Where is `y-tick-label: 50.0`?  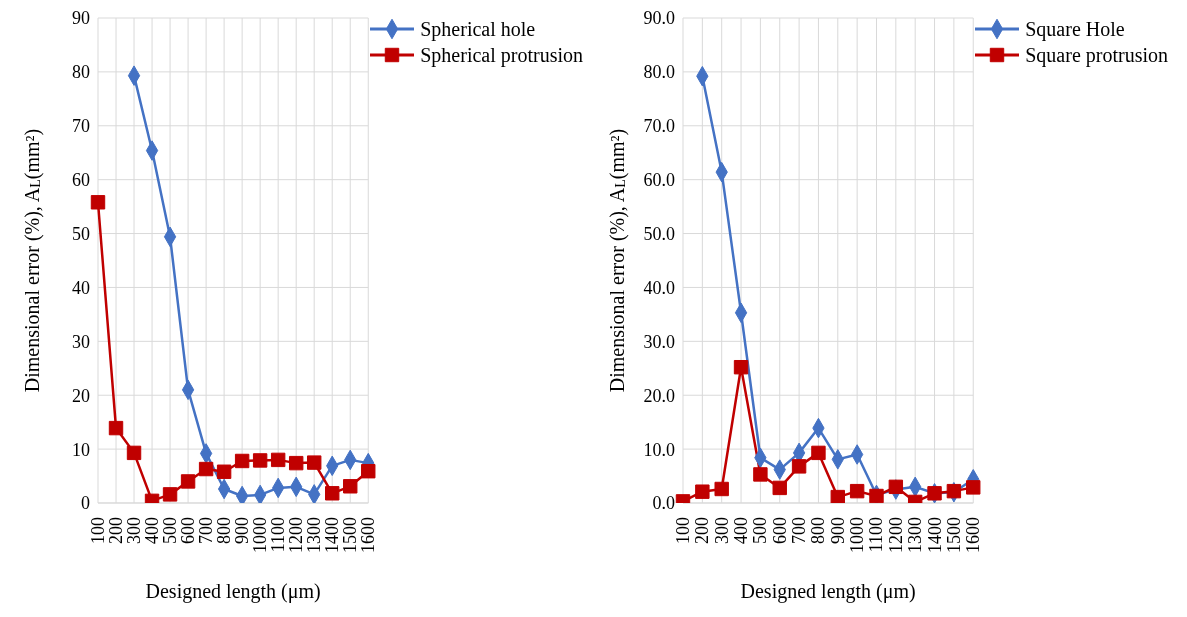
y-tick-label: 50.0 is located at coordinates (659, 233).